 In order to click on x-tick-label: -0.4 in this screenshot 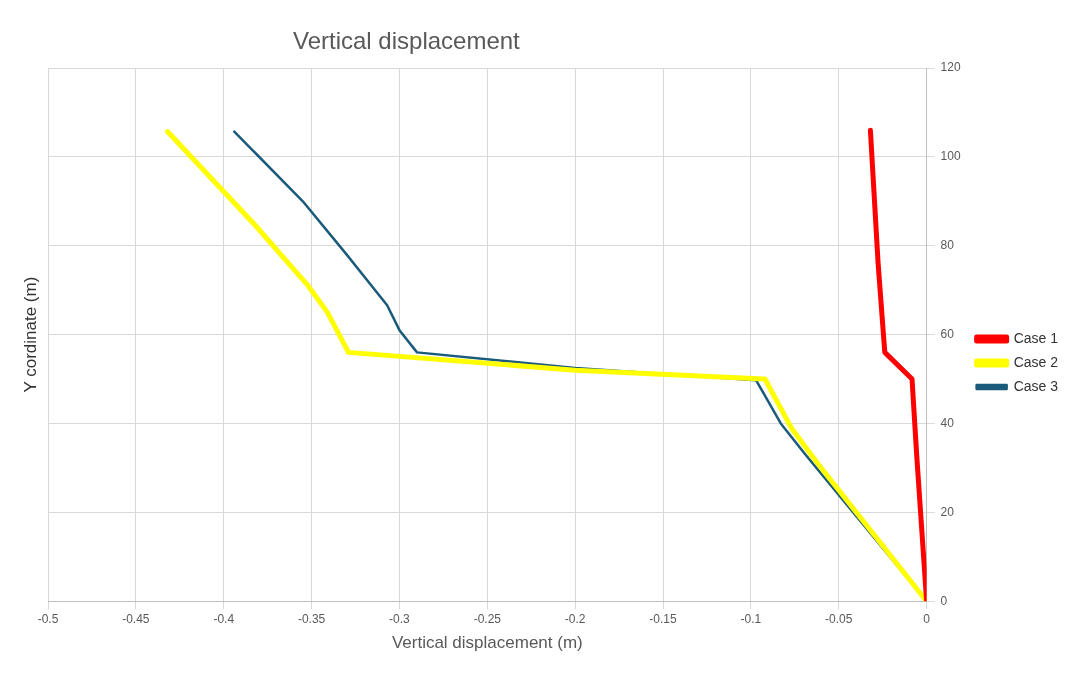, I will do `click(224, 618)`.